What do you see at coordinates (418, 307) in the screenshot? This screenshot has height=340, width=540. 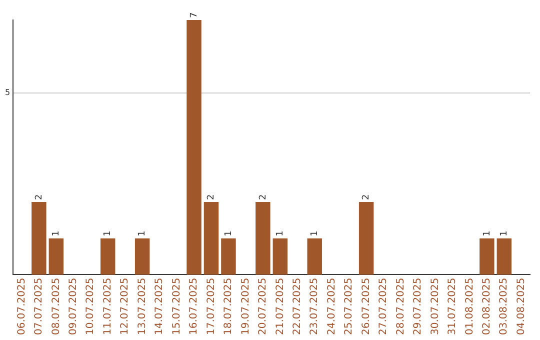 I see `x-tick-label: 29.07.2025` at bounding box center [418, 307].